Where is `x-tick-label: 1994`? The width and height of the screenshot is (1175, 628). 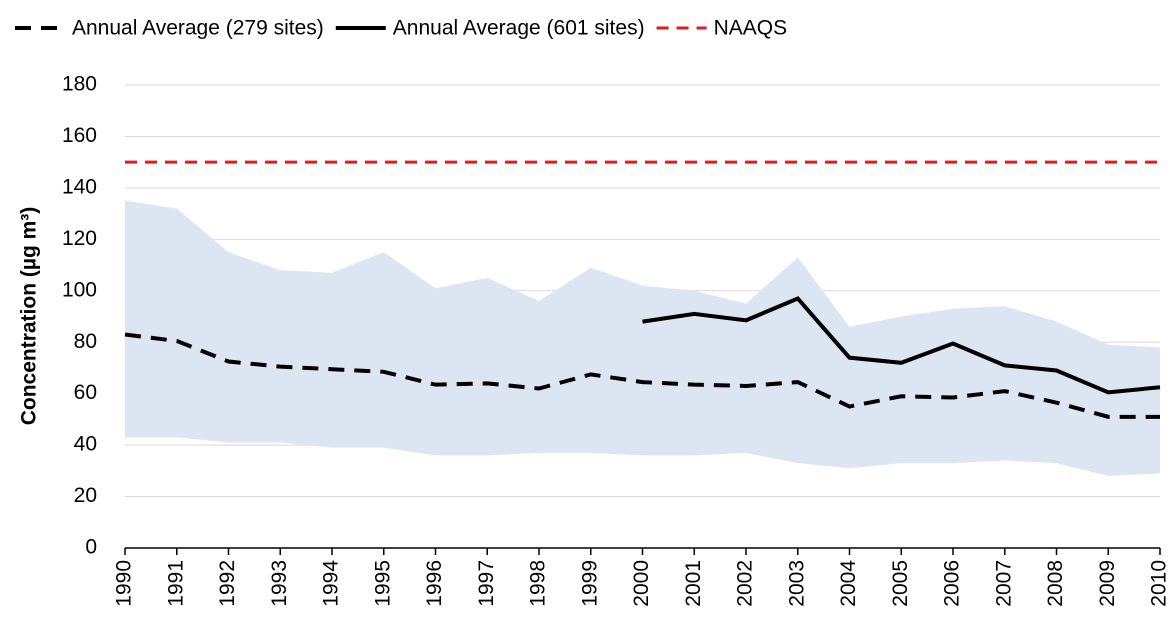
x-tick-label: 1994 is located at coordinates (331, 583).